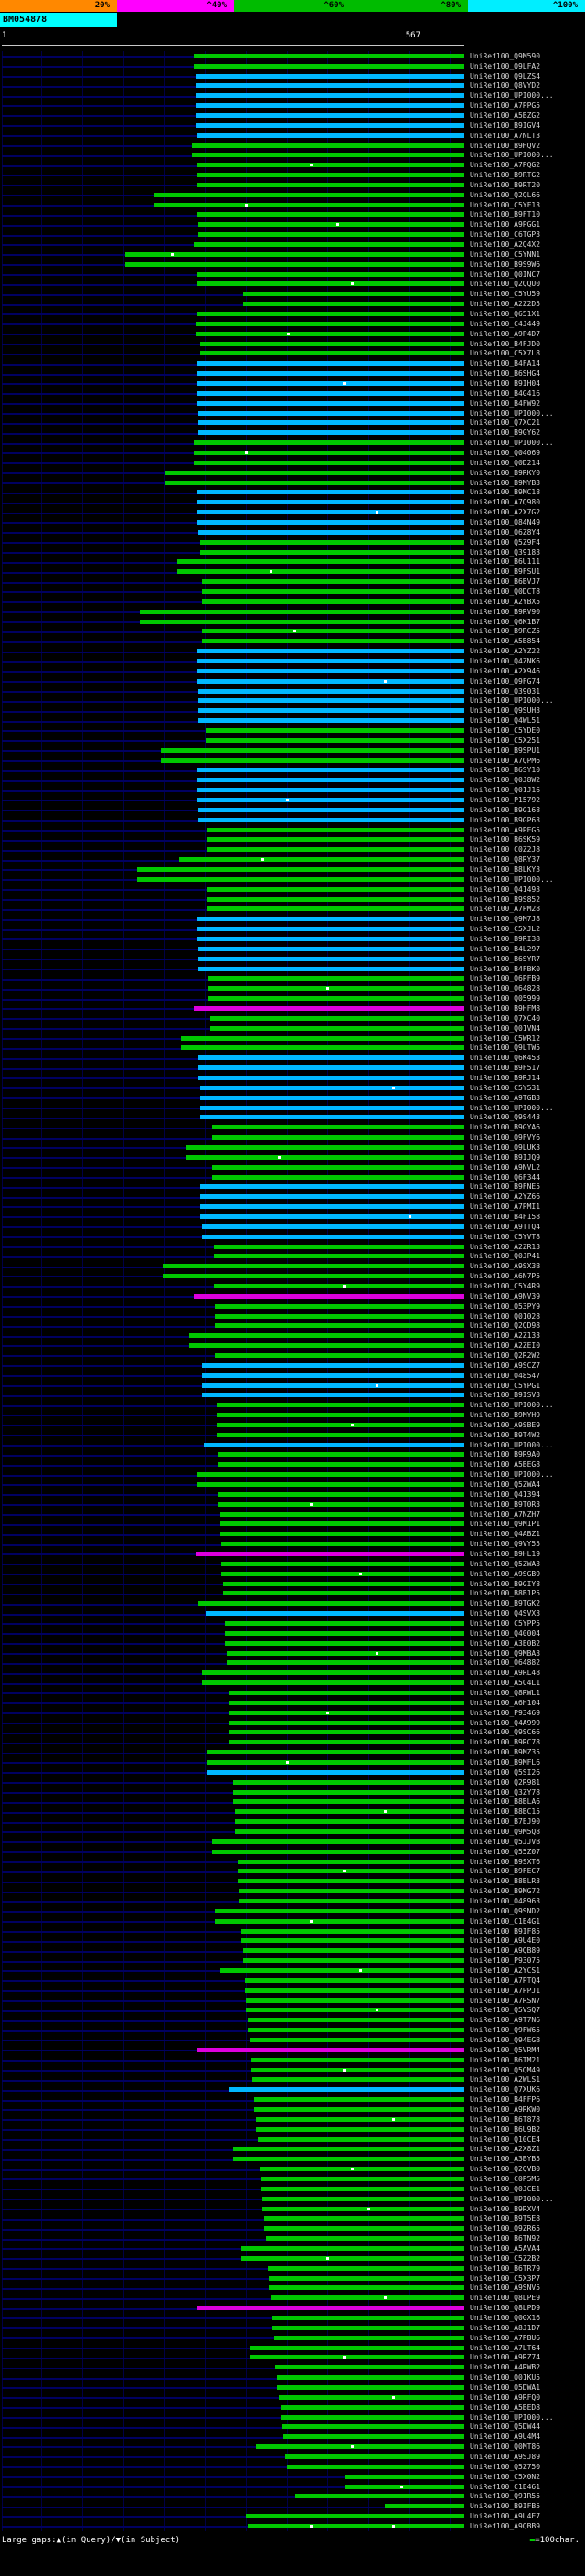  I want to click on hit-label: UniRef100_Q9MBA3, so click(506, 1653).